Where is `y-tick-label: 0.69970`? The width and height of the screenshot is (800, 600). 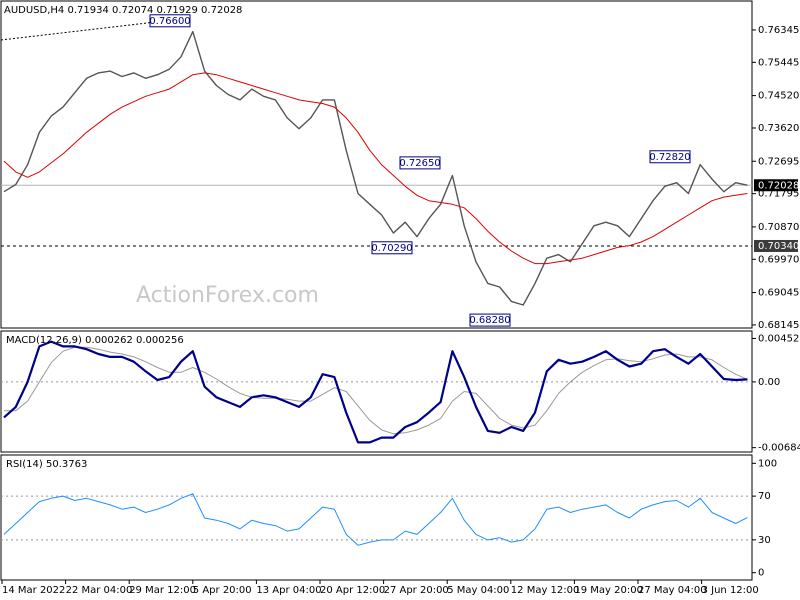 y-tick-label: 0.69970 is located at coordinates (778, 259).